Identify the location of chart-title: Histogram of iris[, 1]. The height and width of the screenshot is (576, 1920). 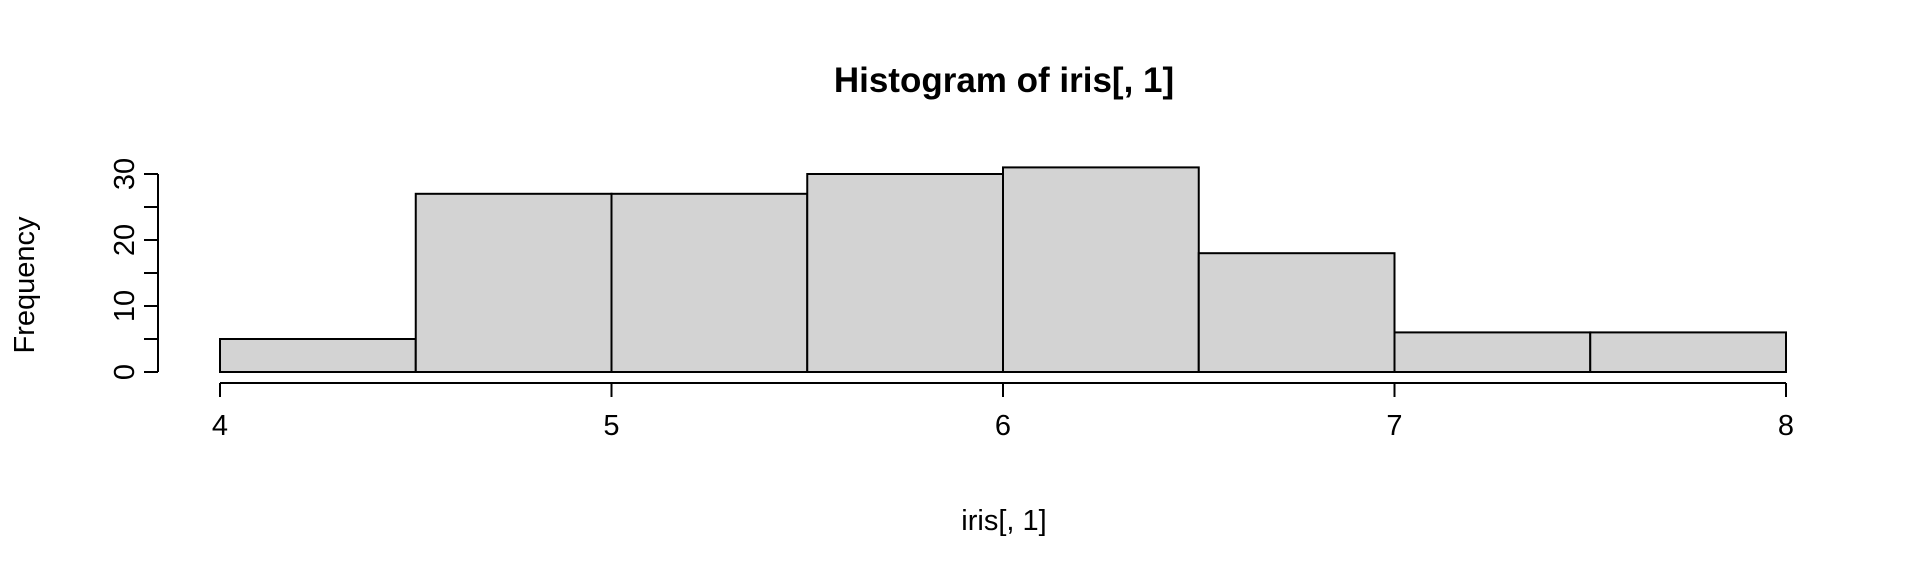
(1004, 80).